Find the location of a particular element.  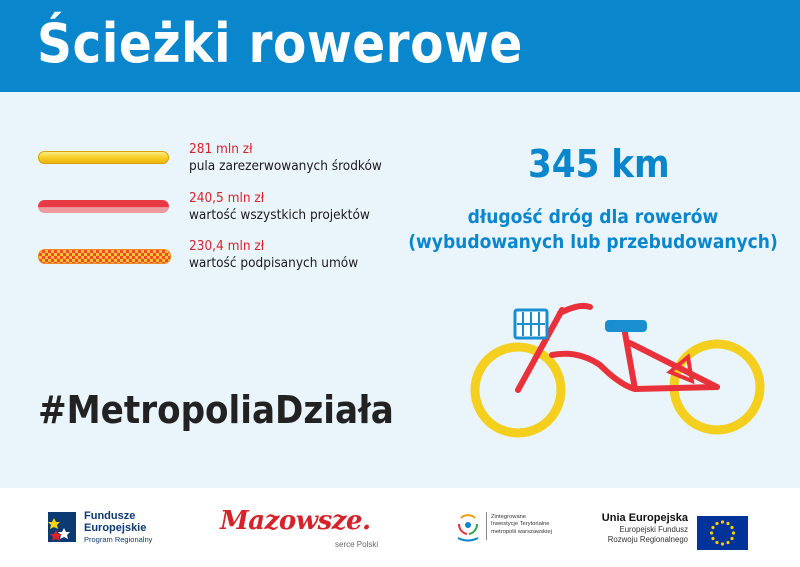

ue-line3: Rozwoju Regionalnego is located at coordinates (647, 539).